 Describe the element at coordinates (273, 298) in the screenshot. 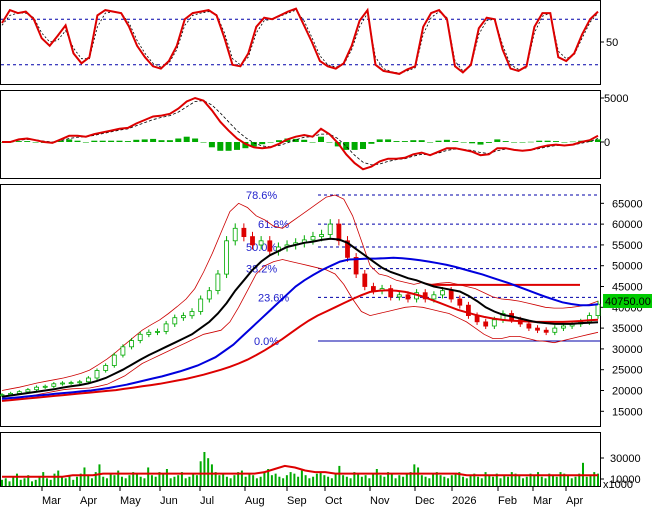

I see `fib-label: 23.6%` at that location.